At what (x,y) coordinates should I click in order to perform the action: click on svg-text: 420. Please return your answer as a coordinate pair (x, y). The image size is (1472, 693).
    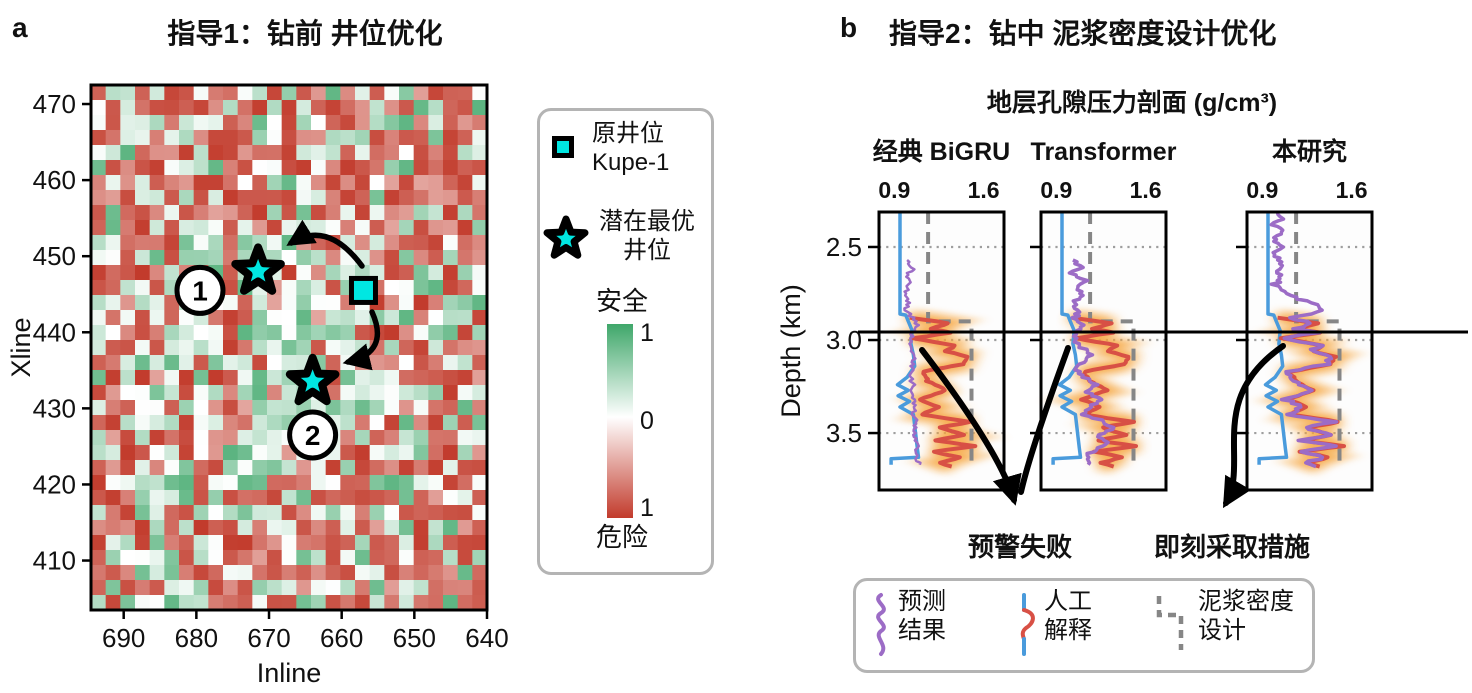
    Looking at the image, I should click on (54, 484).